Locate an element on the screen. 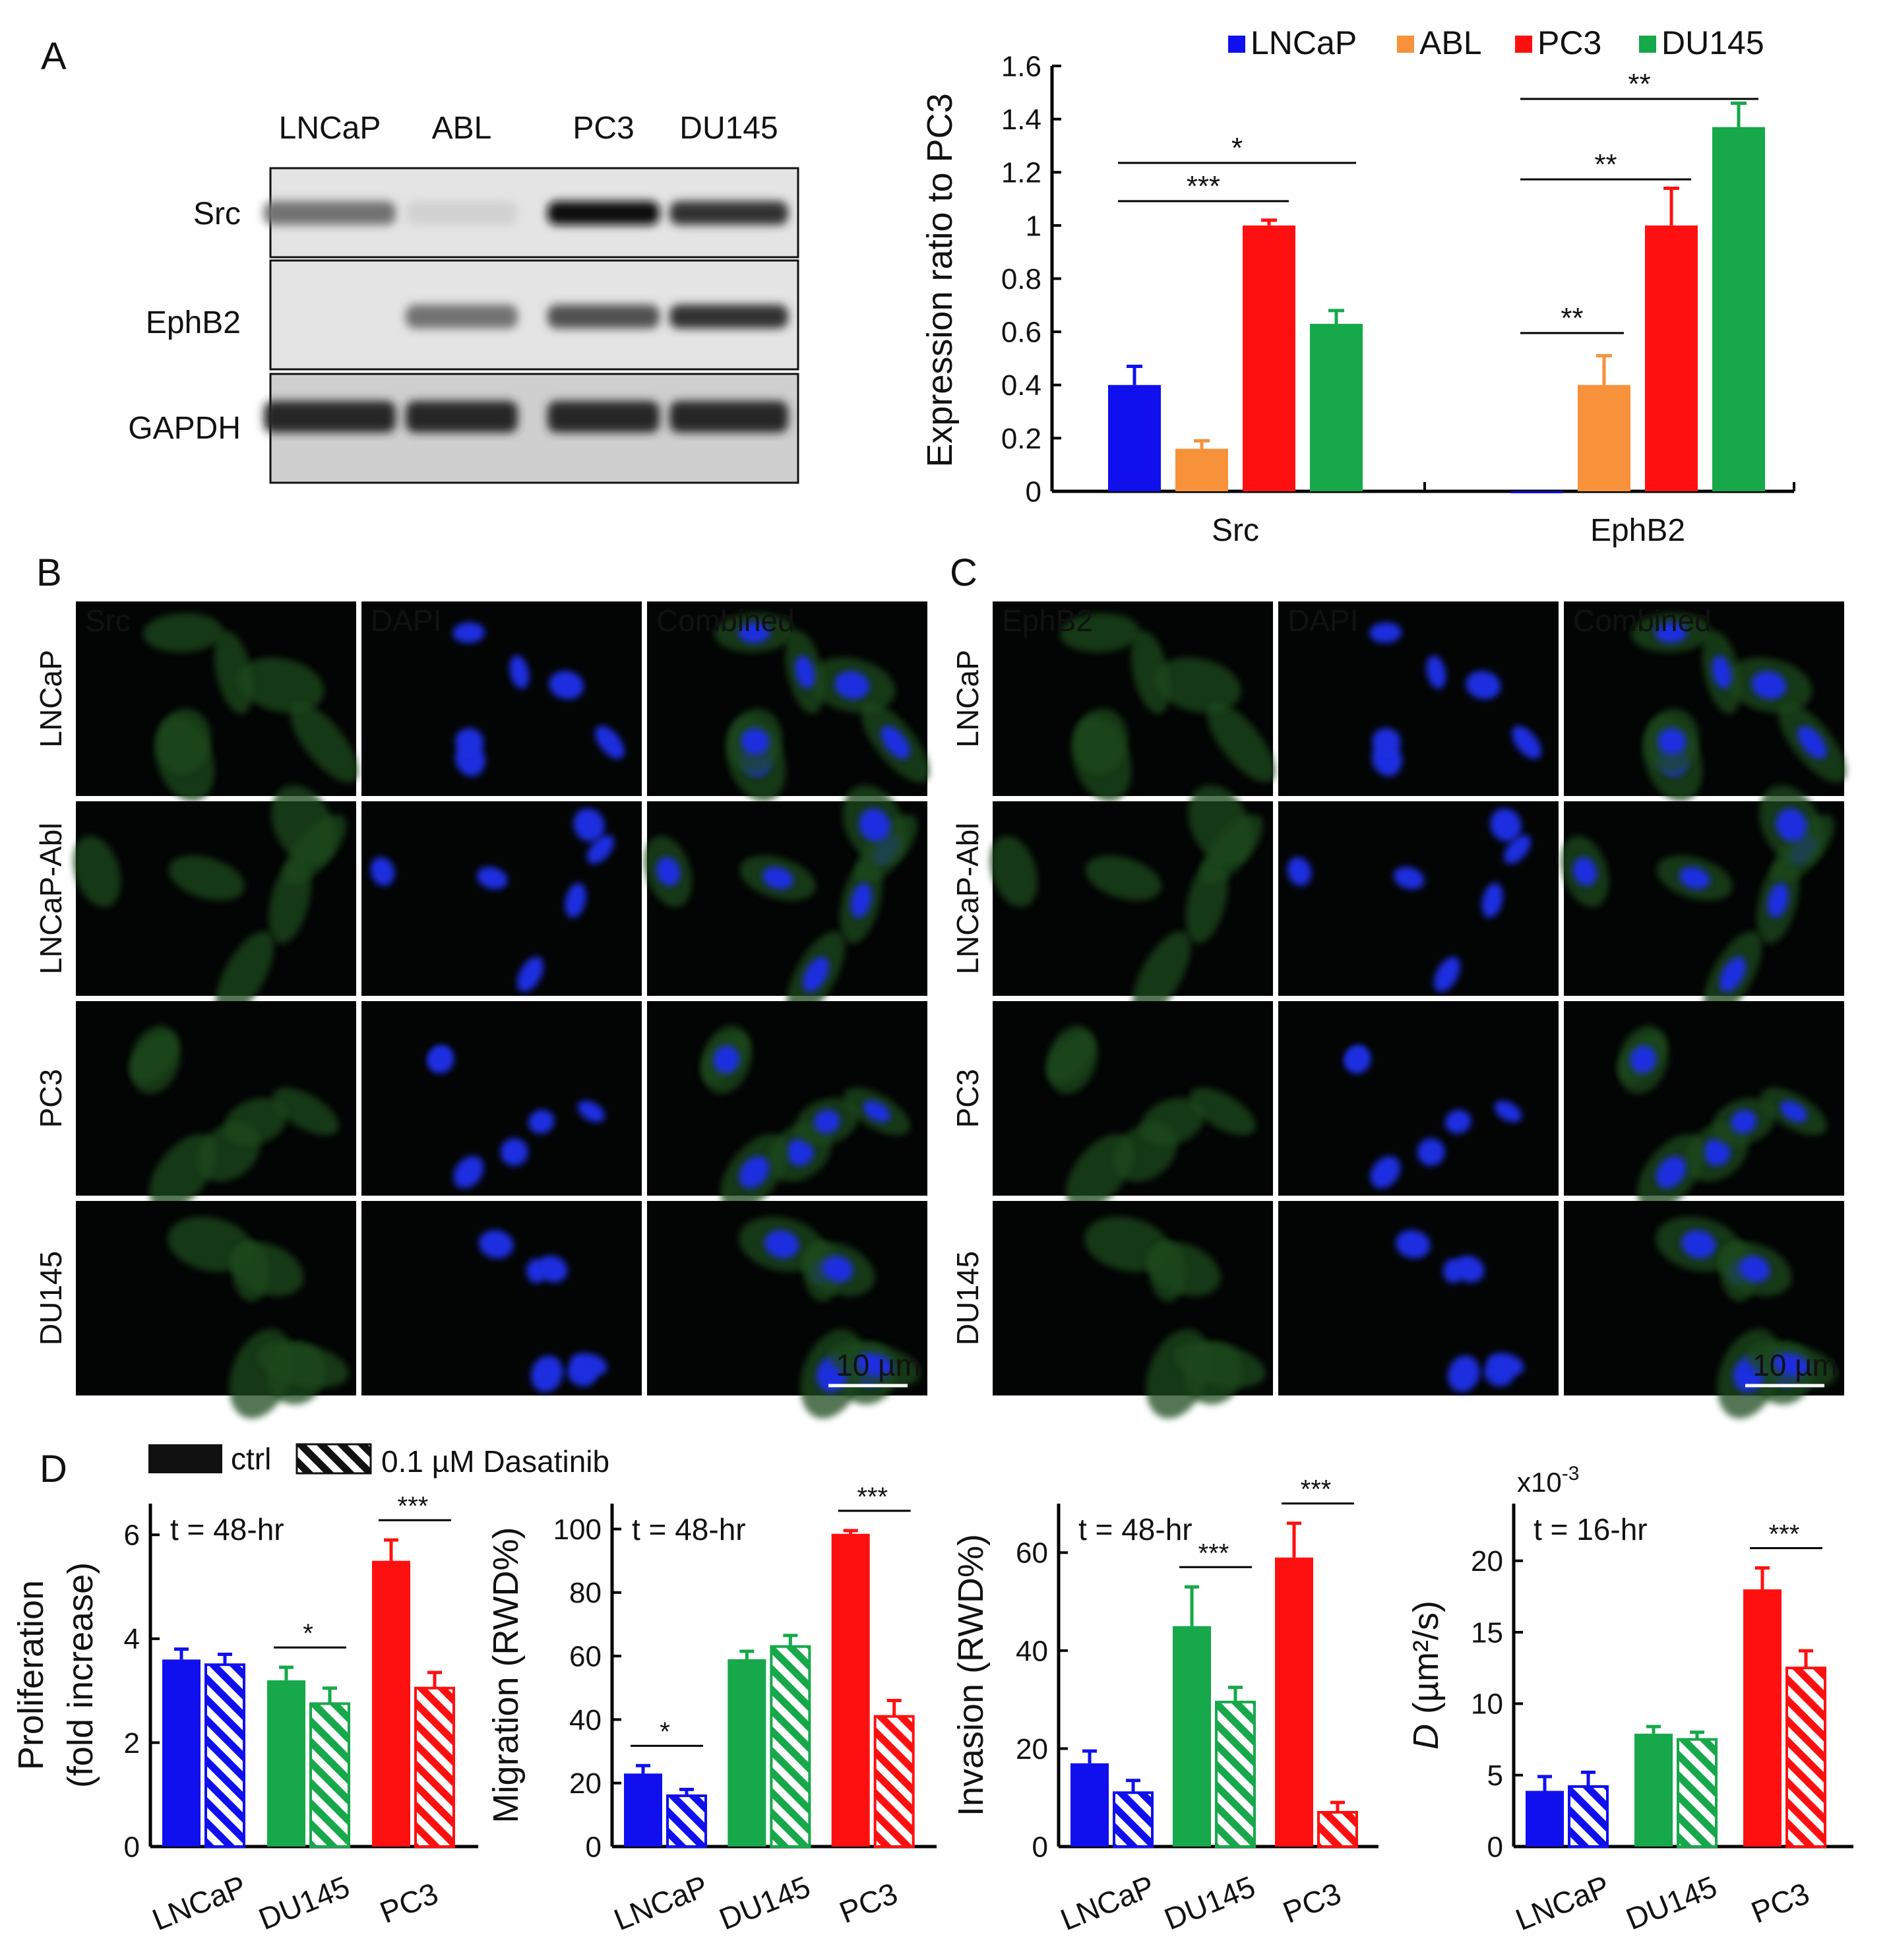 The height and width of the screenshot is (1960, 1891). diffusion-scale-note: x10-3 is located at coordinates (1548, 1480).